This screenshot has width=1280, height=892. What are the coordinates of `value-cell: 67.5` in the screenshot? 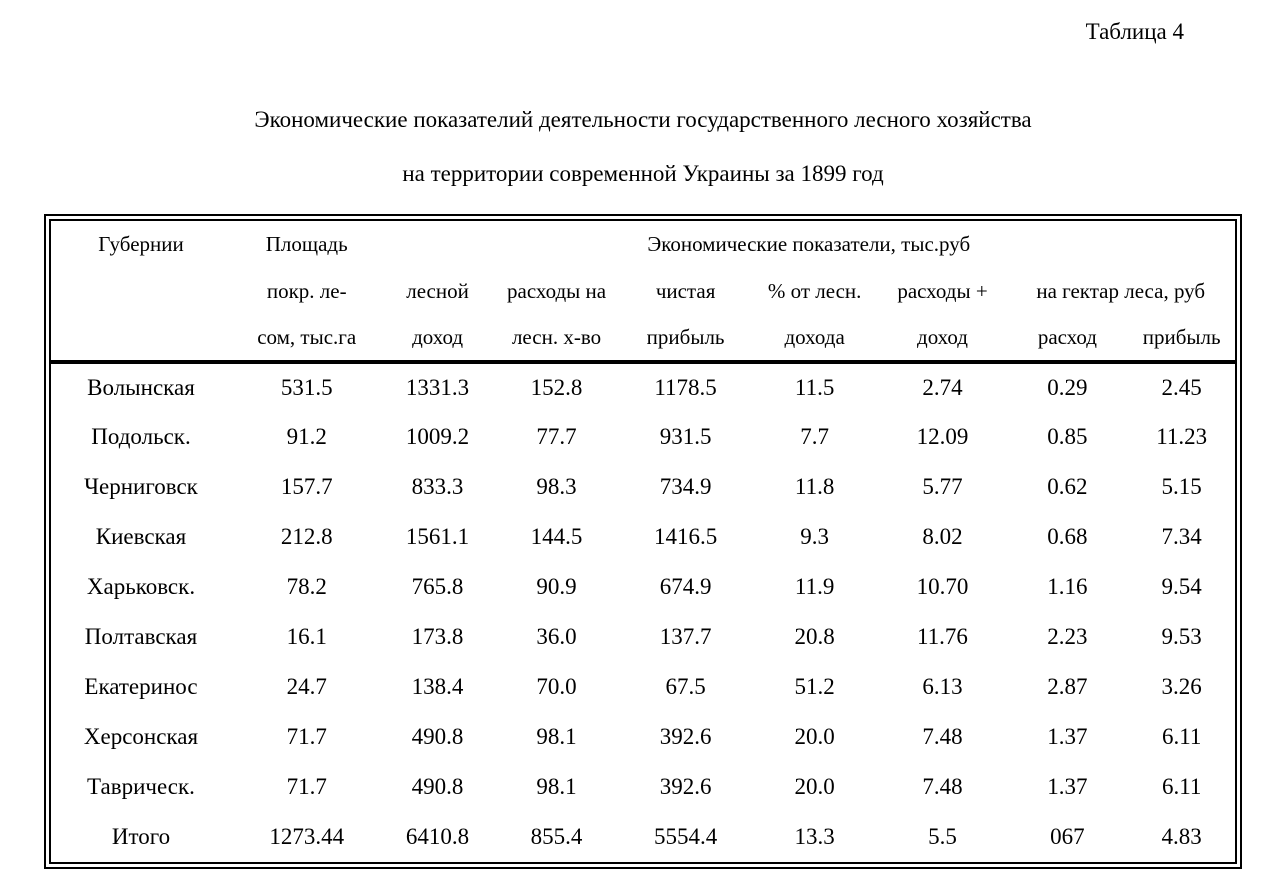 It's located at (685, 686).